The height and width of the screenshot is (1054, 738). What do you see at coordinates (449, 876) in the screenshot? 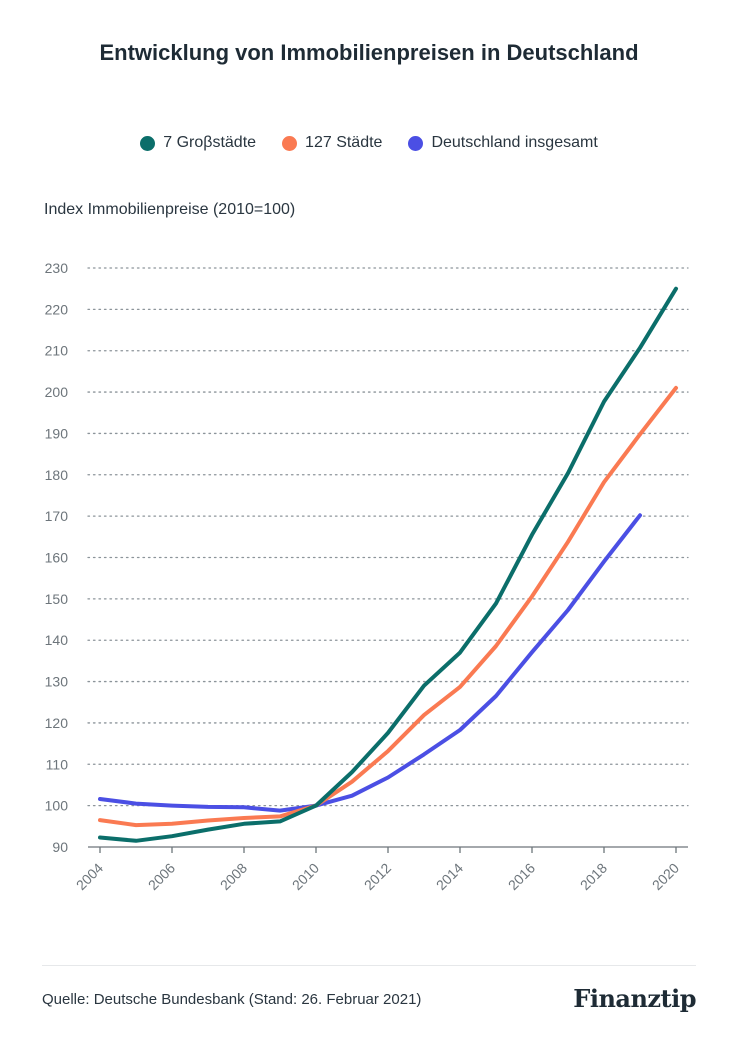
I see `x-tick-label-2014: 2014` at bounding box center [449, 876].